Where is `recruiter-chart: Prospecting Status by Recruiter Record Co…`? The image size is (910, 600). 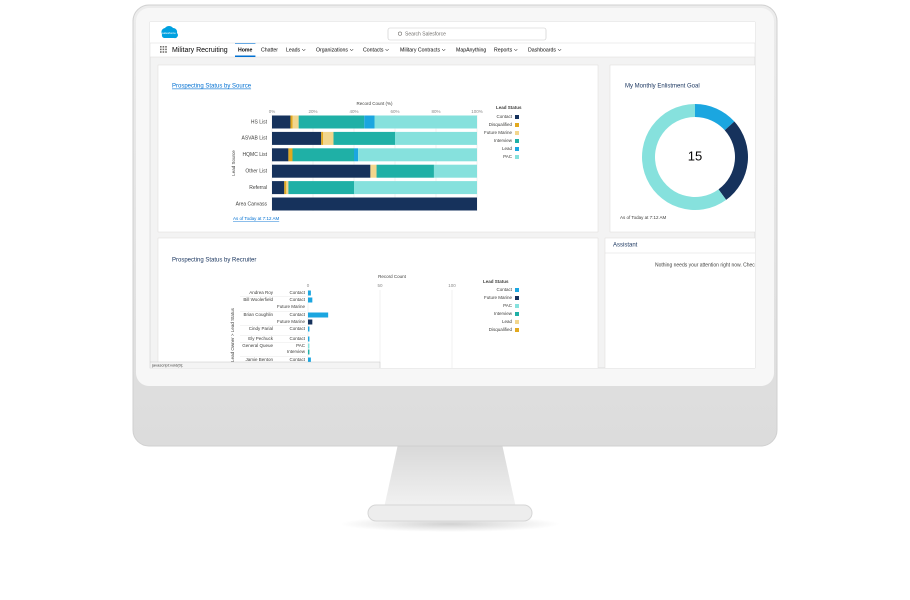 recruiter-chart: Prospecting Status by Recruiter Record Co… is located at coordinates (345, 313).